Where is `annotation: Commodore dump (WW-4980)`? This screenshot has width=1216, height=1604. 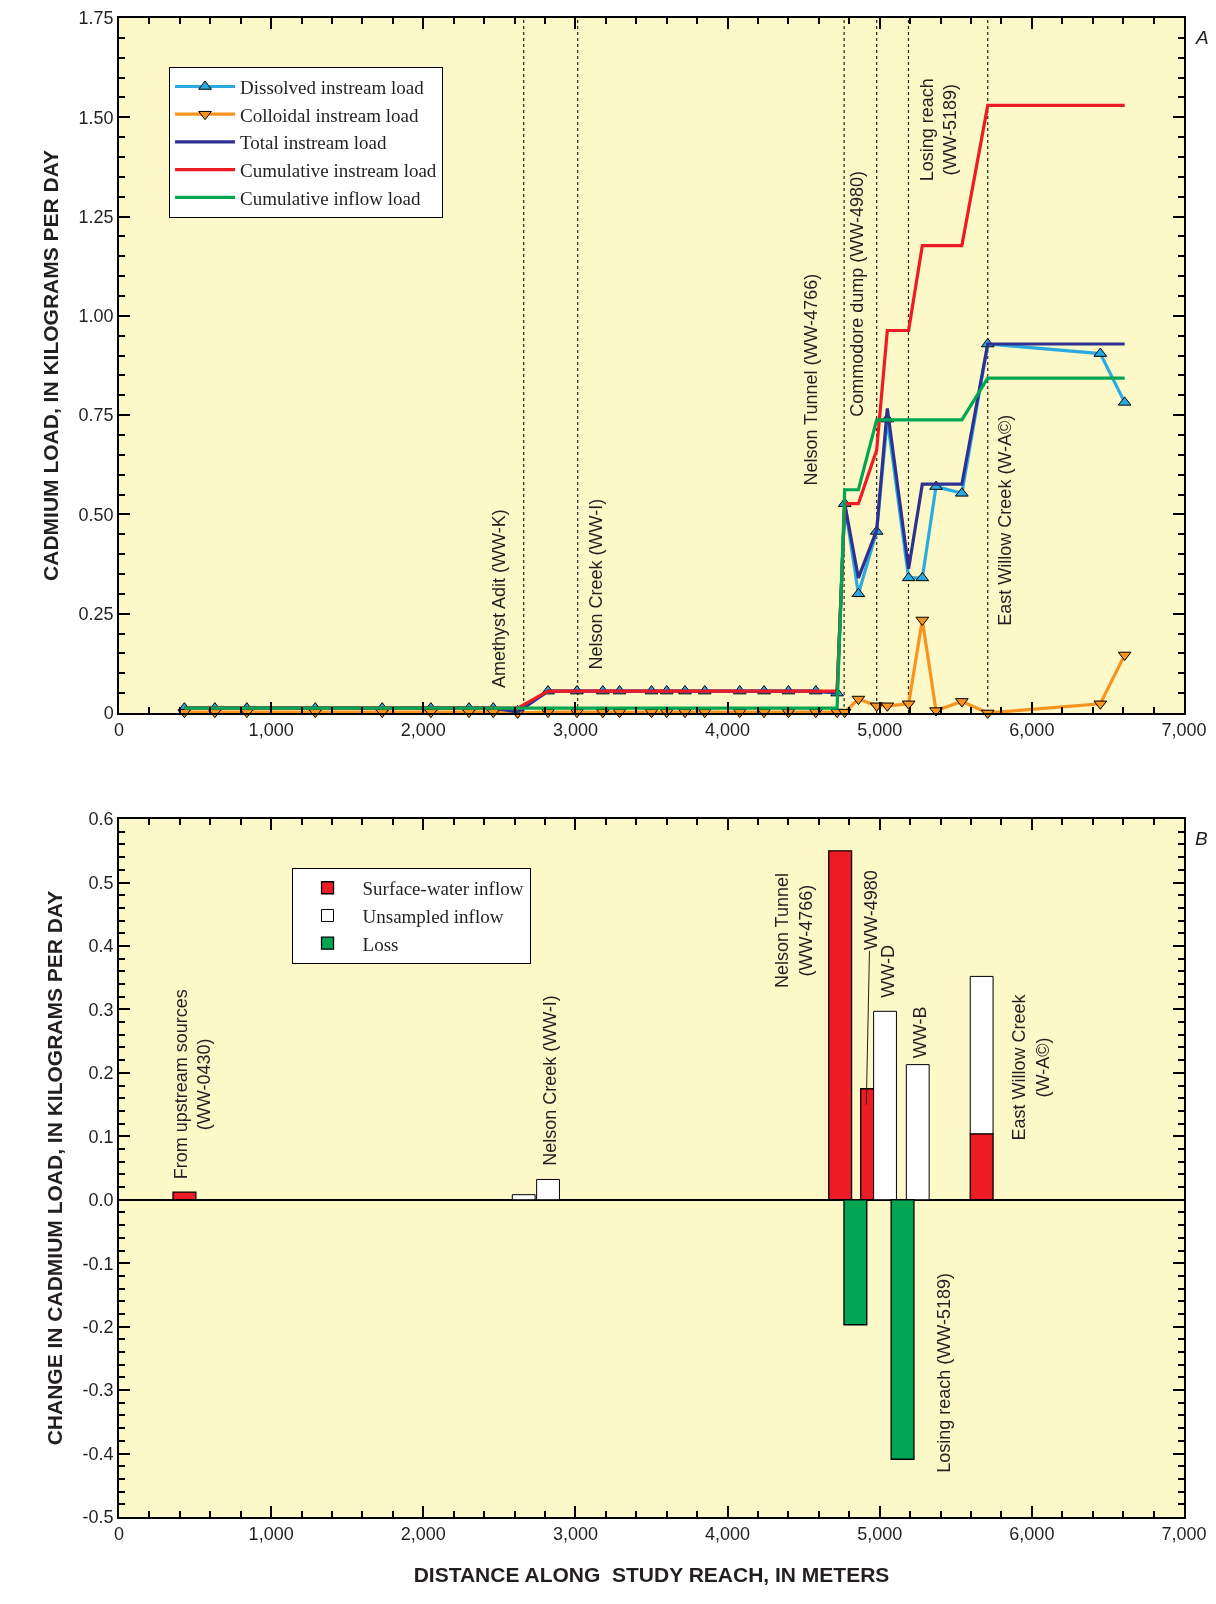 annotation: Commodore dump (WW-4980) is located at coordinates (856, 293).